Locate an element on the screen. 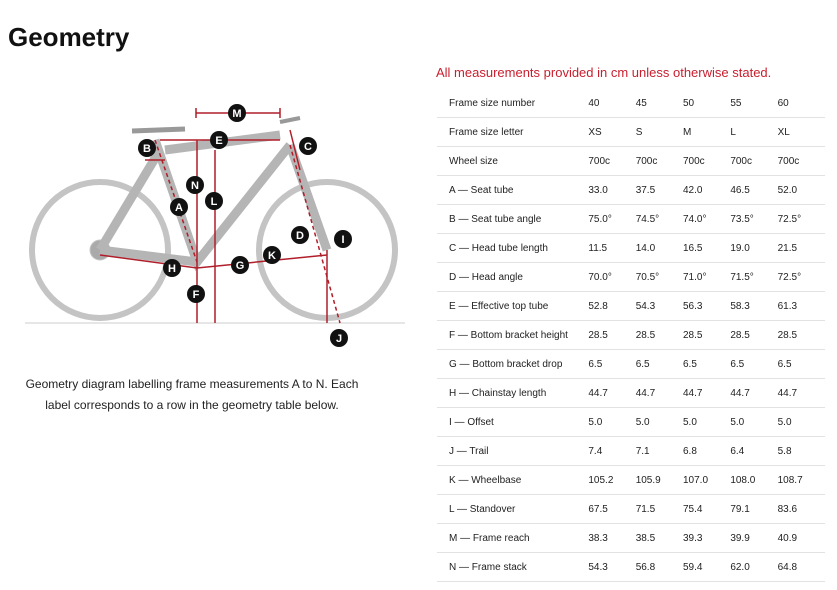  cell: 14.0 is located at coordinates (659, 248).